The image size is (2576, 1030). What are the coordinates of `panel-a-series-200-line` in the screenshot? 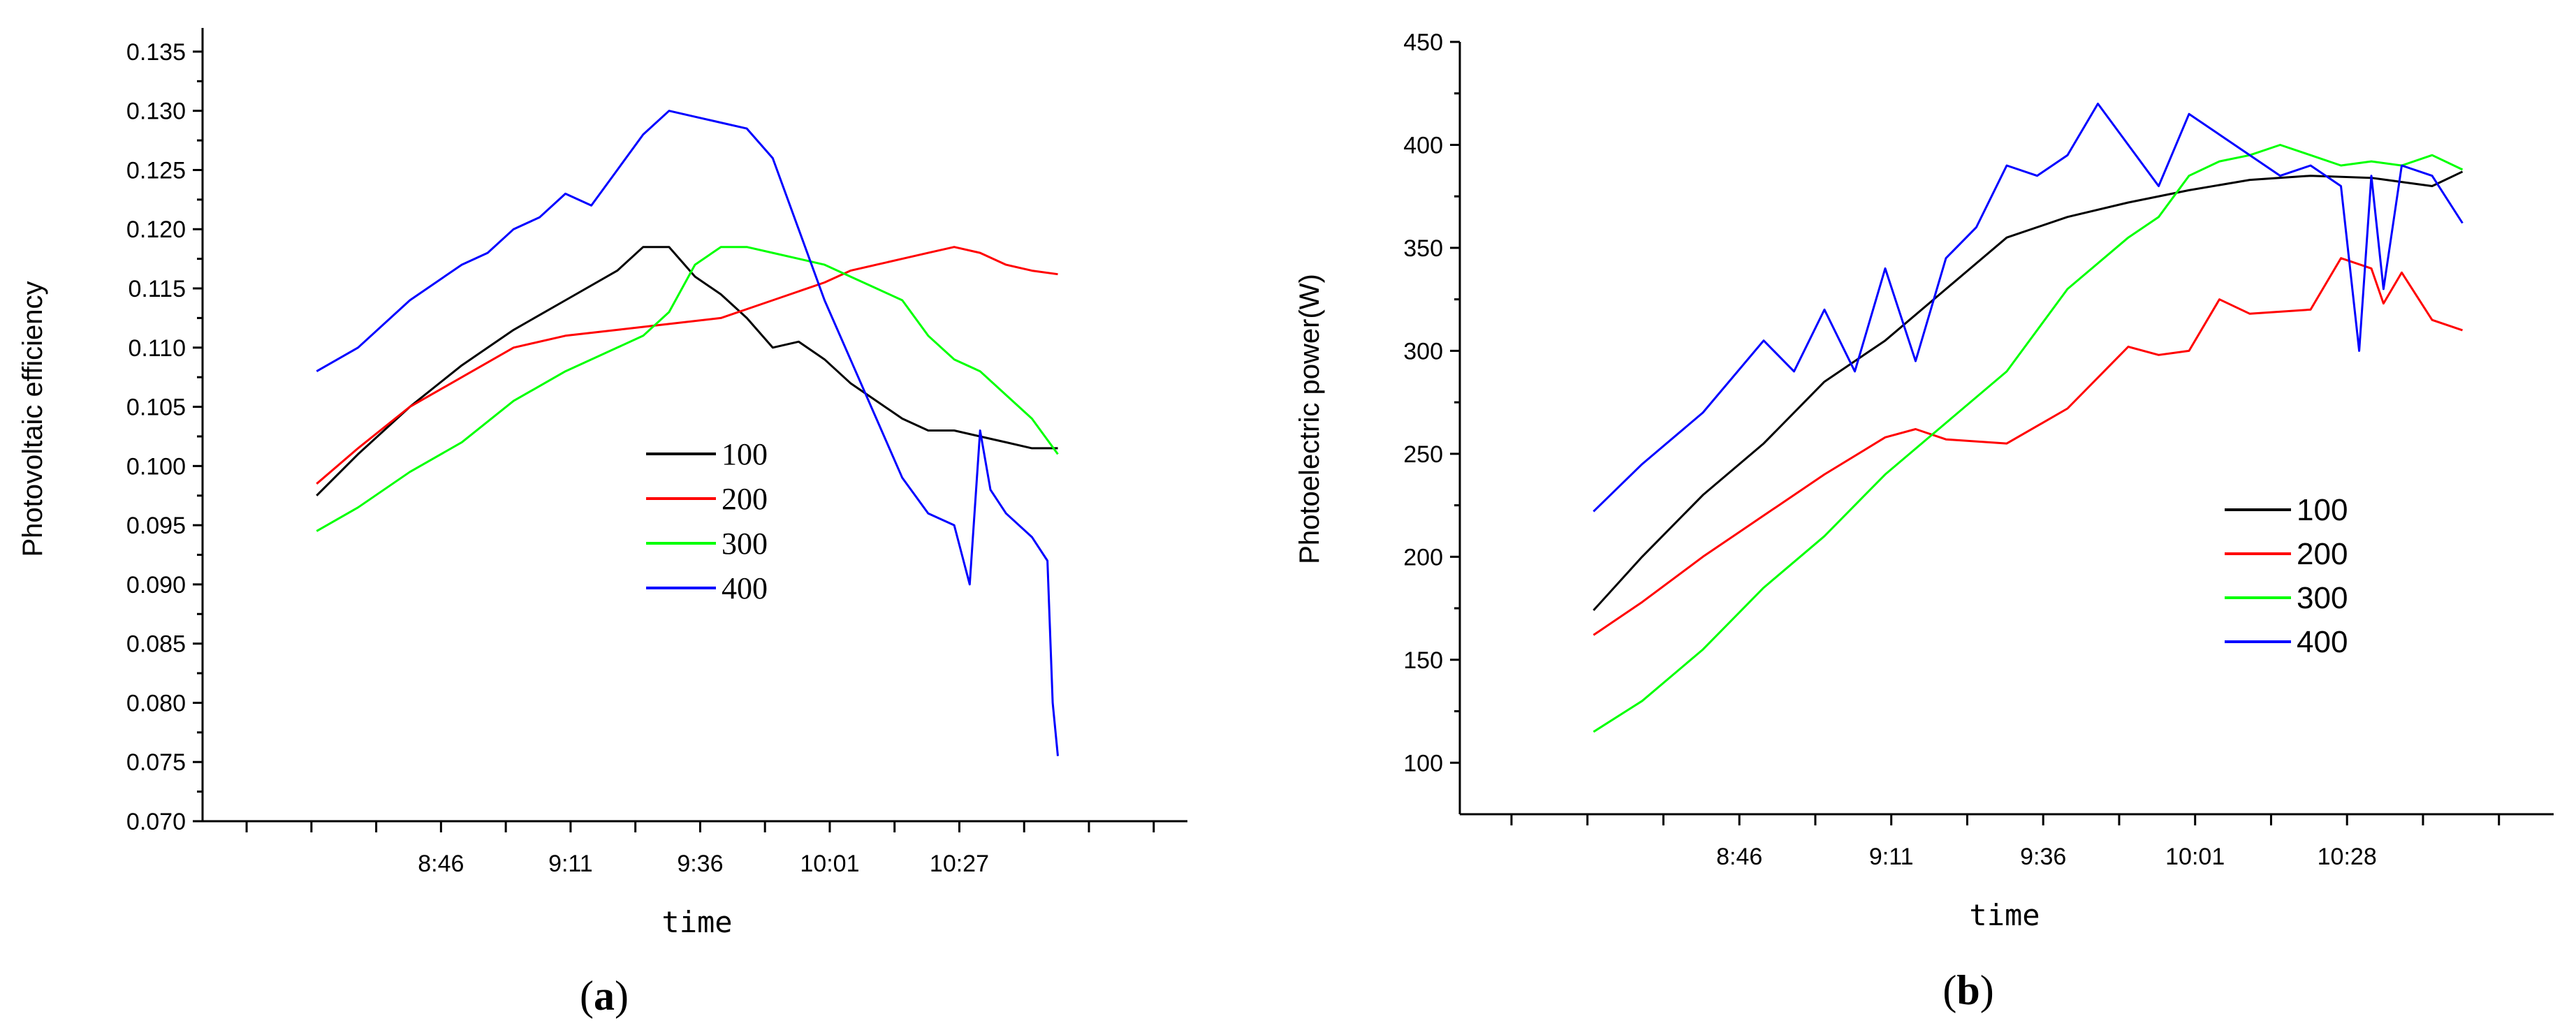 It's located at (687, 365).